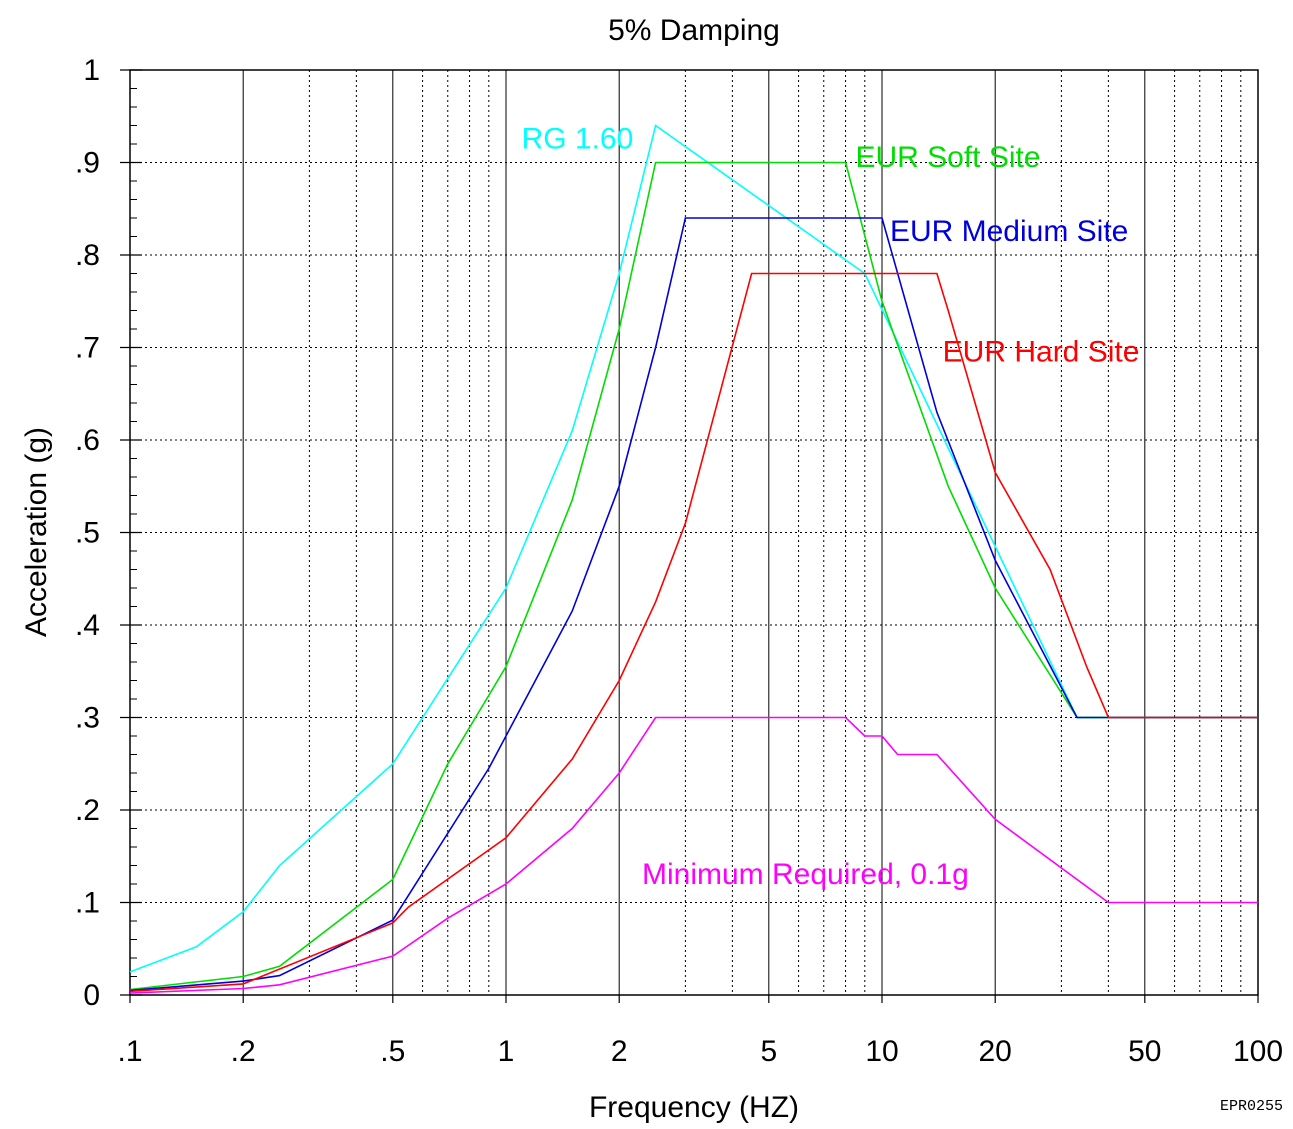 This screenshot has height=1129, width=1293. Describe the element at coordinates (87, 533) in the screenshot. I see `y-tick-label: .5` at that location.